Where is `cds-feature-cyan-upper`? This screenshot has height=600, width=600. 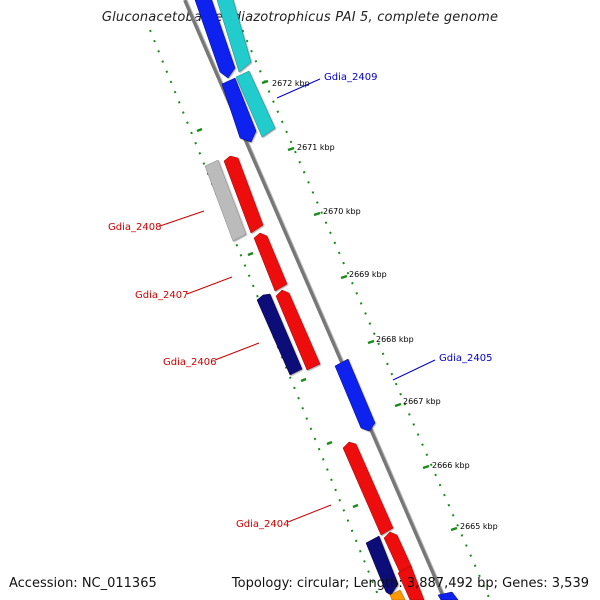
cds-feature-cyan-upper is located at coordinates (234, 36).